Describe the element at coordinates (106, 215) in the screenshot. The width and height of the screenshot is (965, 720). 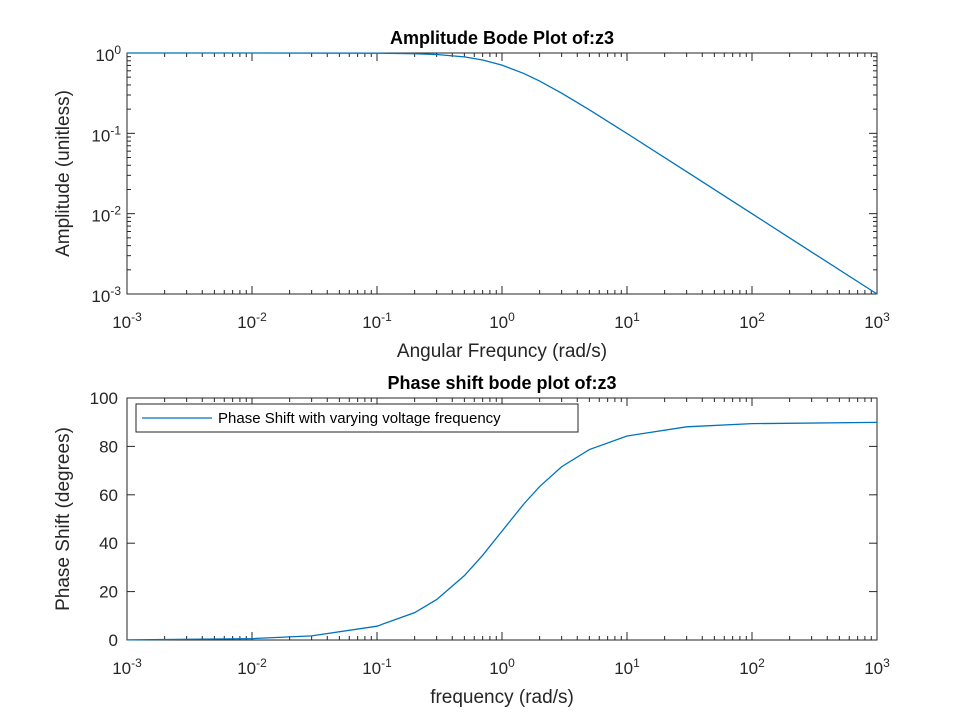
I see `y-tick-label: 10⁻²` at that location.